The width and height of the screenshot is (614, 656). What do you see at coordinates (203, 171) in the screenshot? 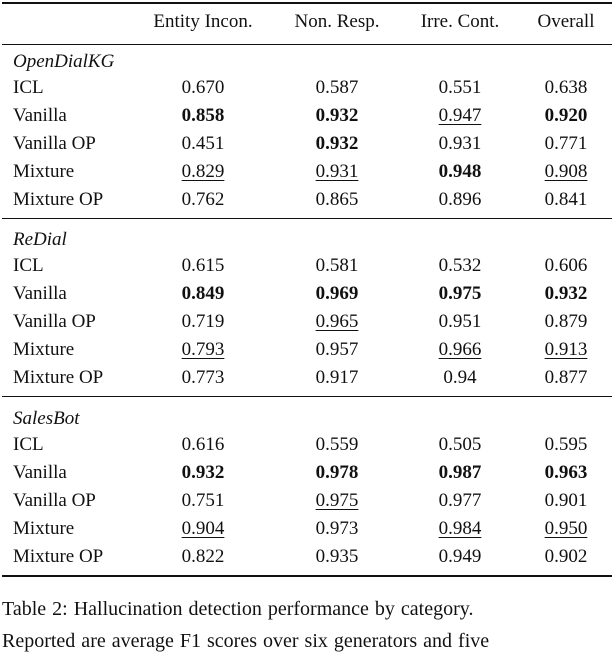
I see `cell: 0.829` at bounding box center [203, 171].